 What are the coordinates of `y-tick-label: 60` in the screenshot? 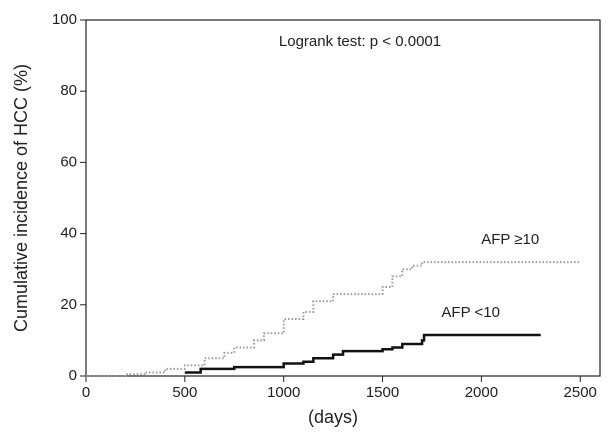 It's located at (68, 161).